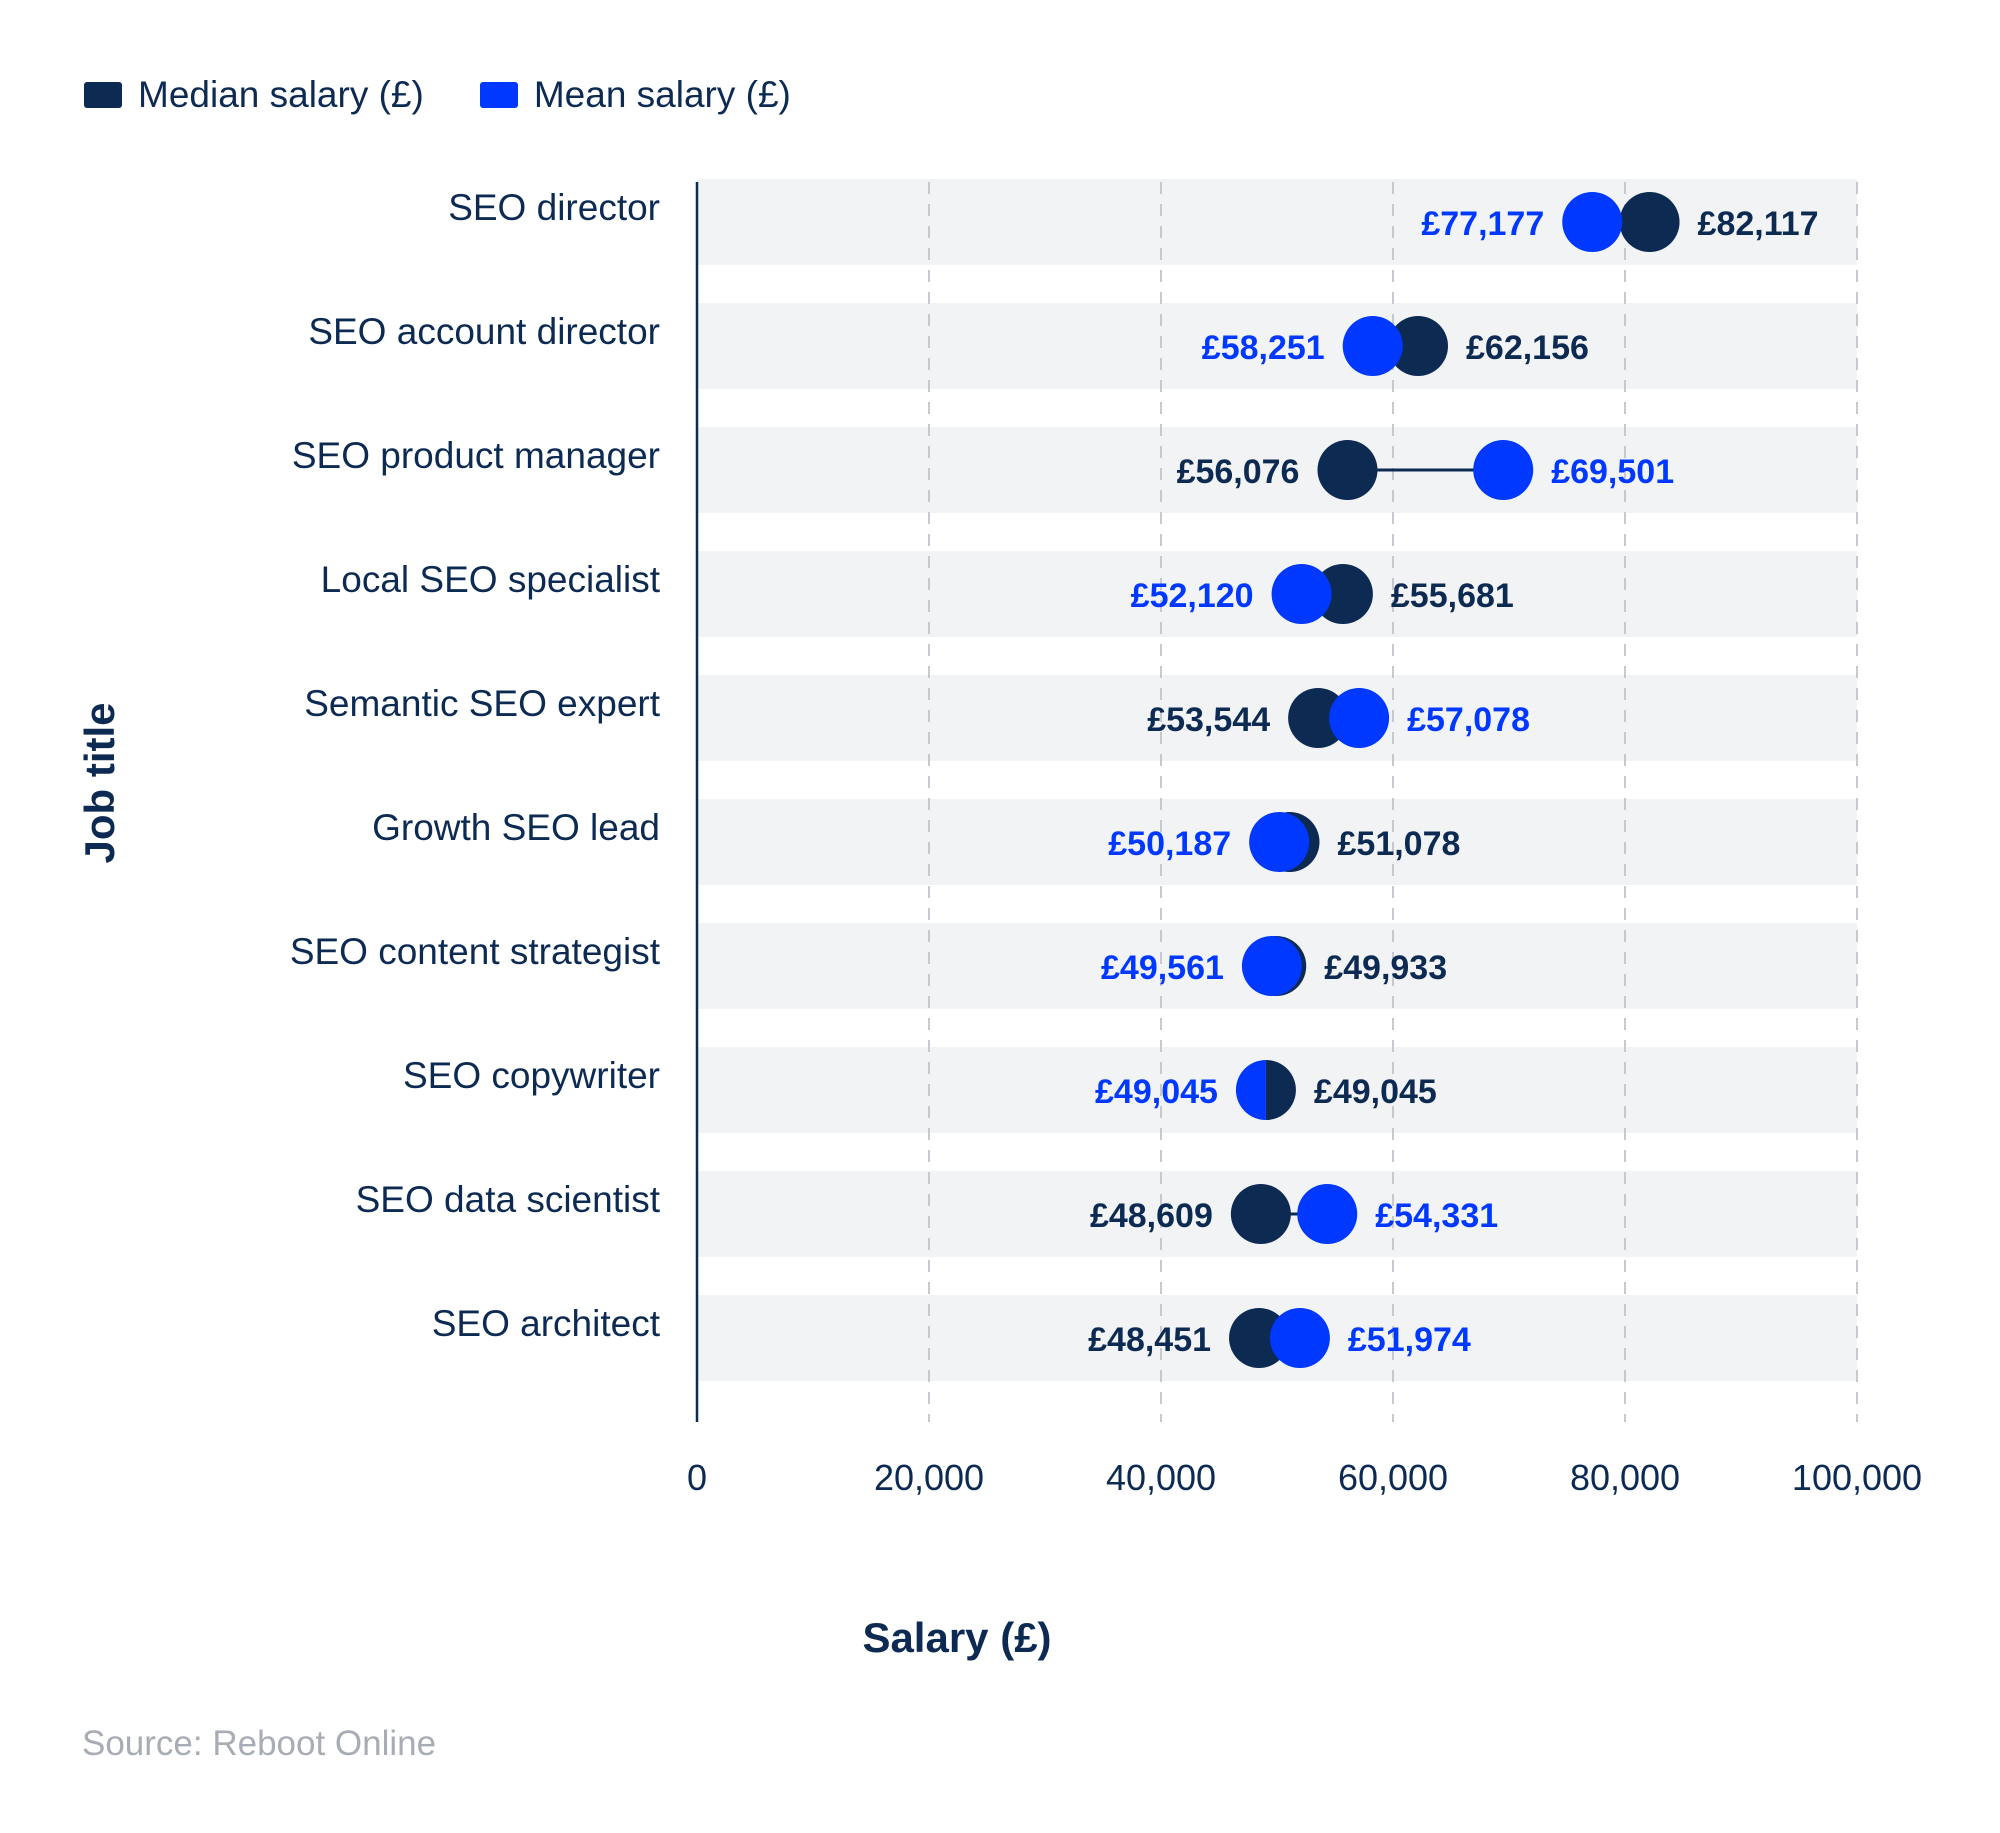 Image resolution: width=2000 pixels, height=1833 pixels. Describe the element at coordinates (920, 1087) in the screenshot. I see `chart-row: SEO copywriter £49,045 £49,045` at that location.